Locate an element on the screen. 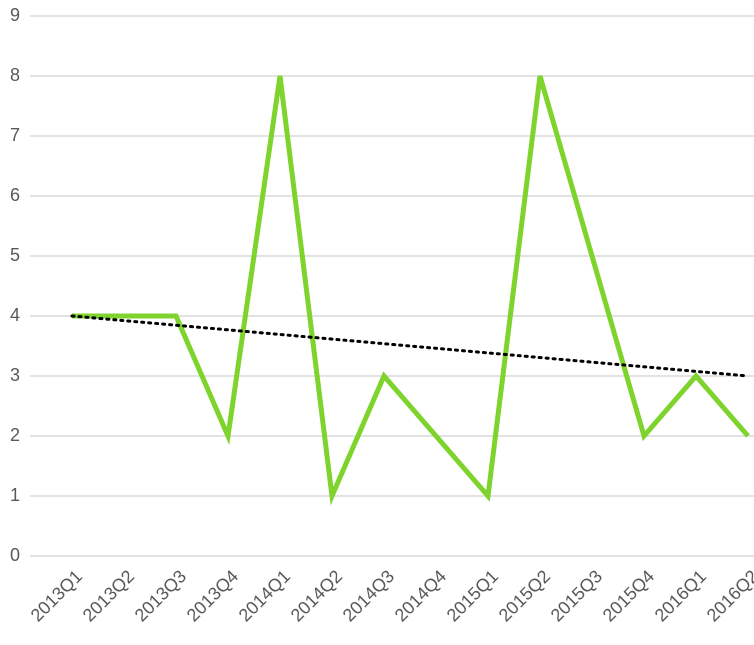 The image size is (754, 645). x-tick-label: 2015Q2 is located at coordinates (524, 595).